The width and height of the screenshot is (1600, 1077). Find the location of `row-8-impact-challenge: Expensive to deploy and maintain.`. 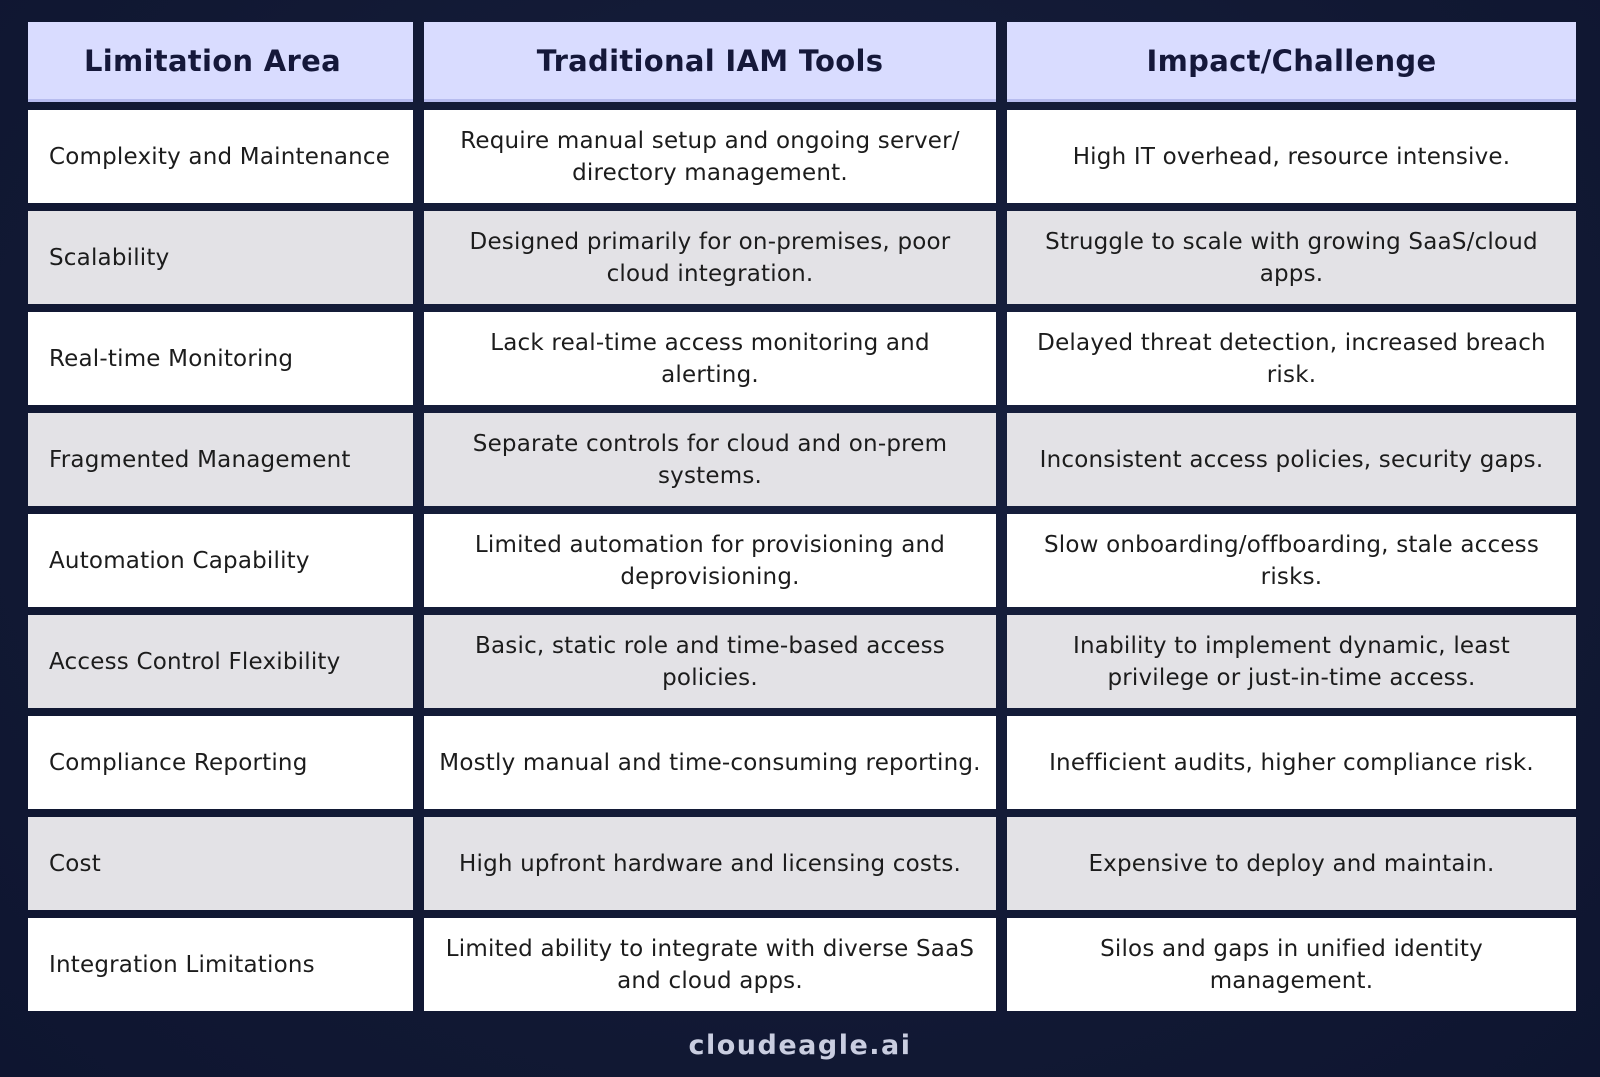

row-8-impact-challenge: Expensive to deploy and maintain. is located at coordinates (1291, 863).